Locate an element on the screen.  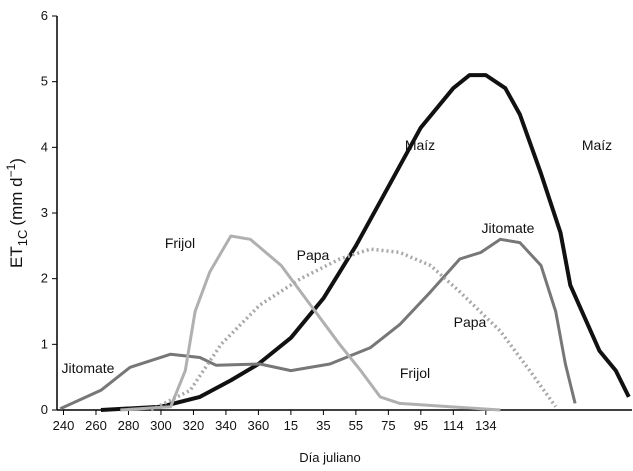
x-tick-label: 134 is located at coordinates (486, 425).